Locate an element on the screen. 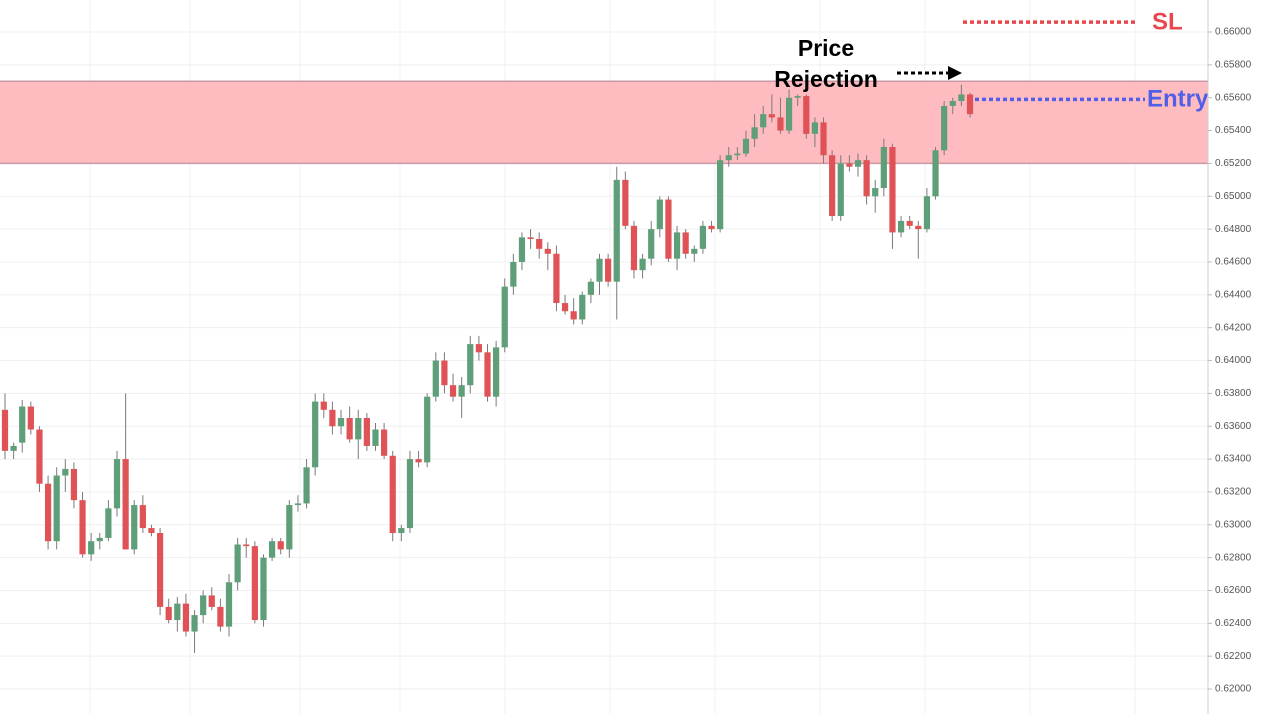 This screenshot has height=714, width=1261. y-tick-label: 0.65800 is located at coordinates (1233, 65).